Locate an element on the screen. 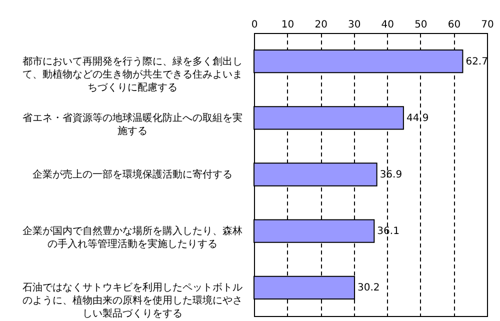 The width and height of the screenshot is (500, 321). data-label: 36.1 is located at coordinates (388, 232).